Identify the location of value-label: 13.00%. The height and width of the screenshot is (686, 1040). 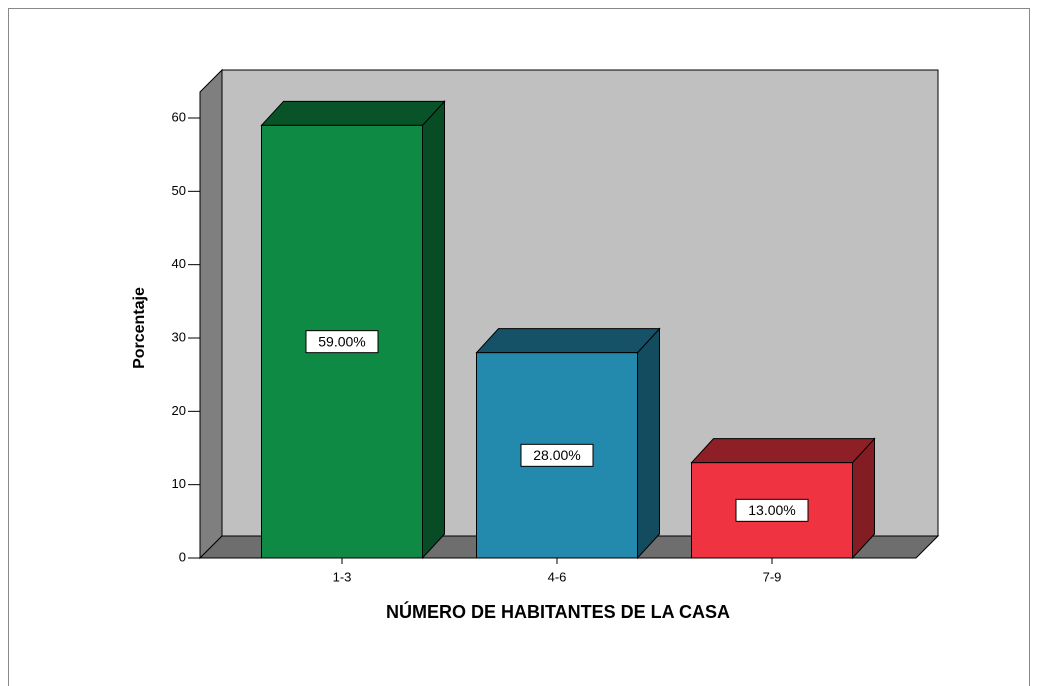
(771, 510).